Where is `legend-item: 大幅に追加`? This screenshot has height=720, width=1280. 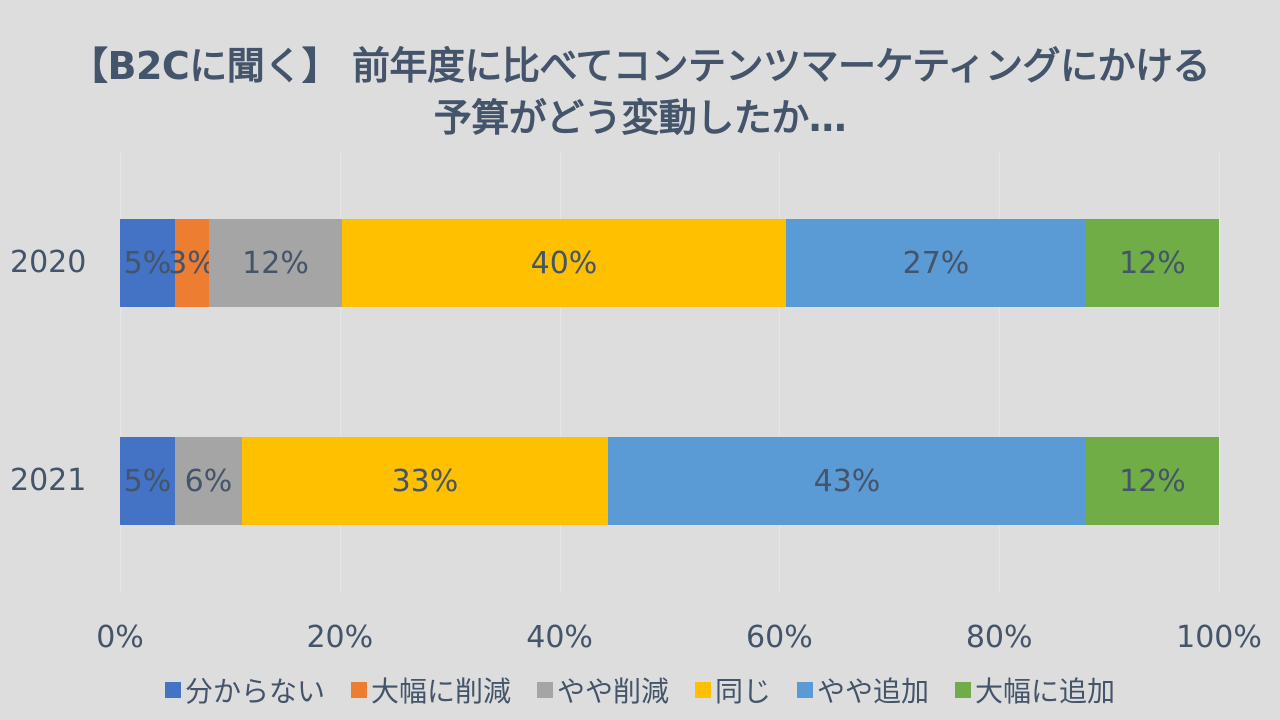
legend-item: 大幅に追加 is located at coordinates (1035, 690).